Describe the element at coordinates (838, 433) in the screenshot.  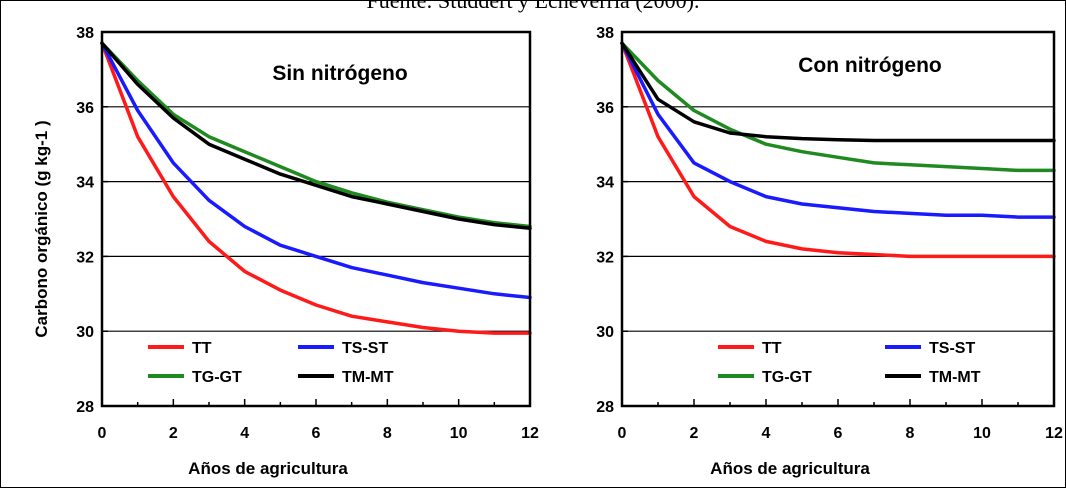
I see `panel2-xtick-label: 6` at that location.